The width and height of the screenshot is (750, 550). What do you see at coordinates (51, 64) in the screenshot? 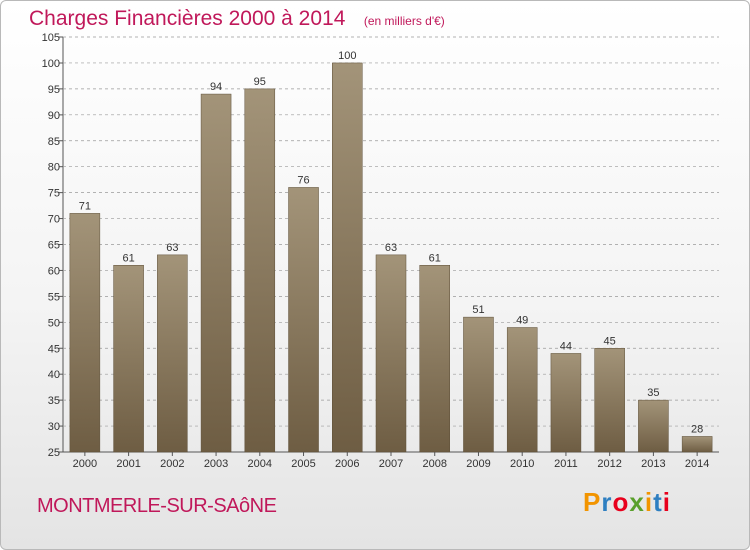
I see `y-tick-label: 100` at bounding box center [51, 64].